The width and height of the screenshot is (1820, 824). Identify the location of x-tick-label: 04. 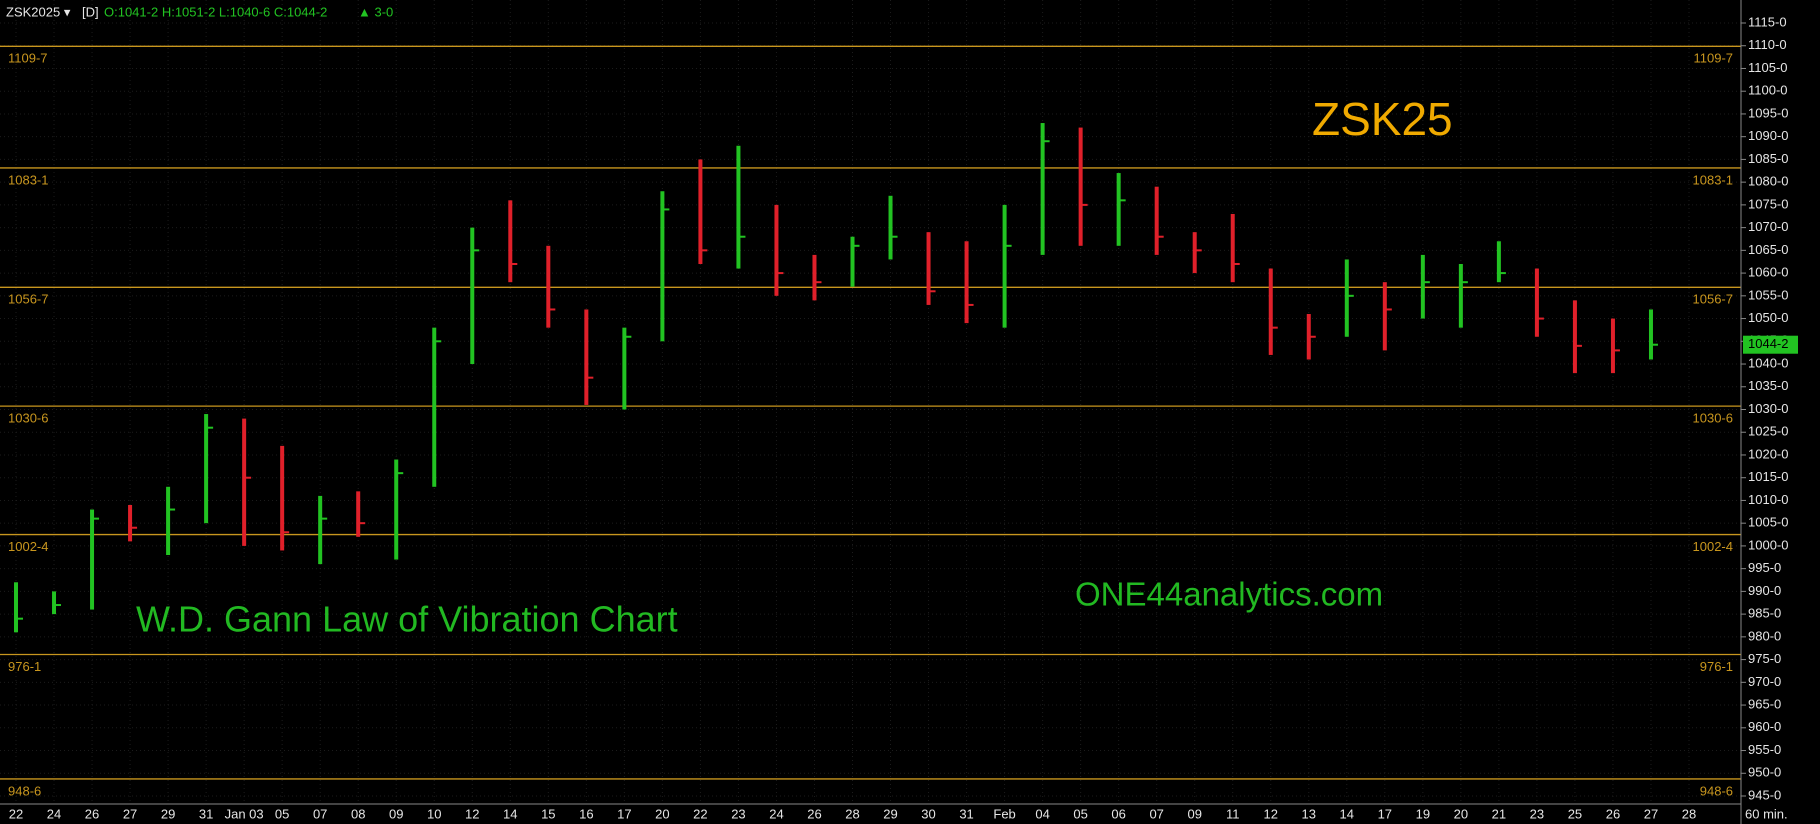
(1042, 813).